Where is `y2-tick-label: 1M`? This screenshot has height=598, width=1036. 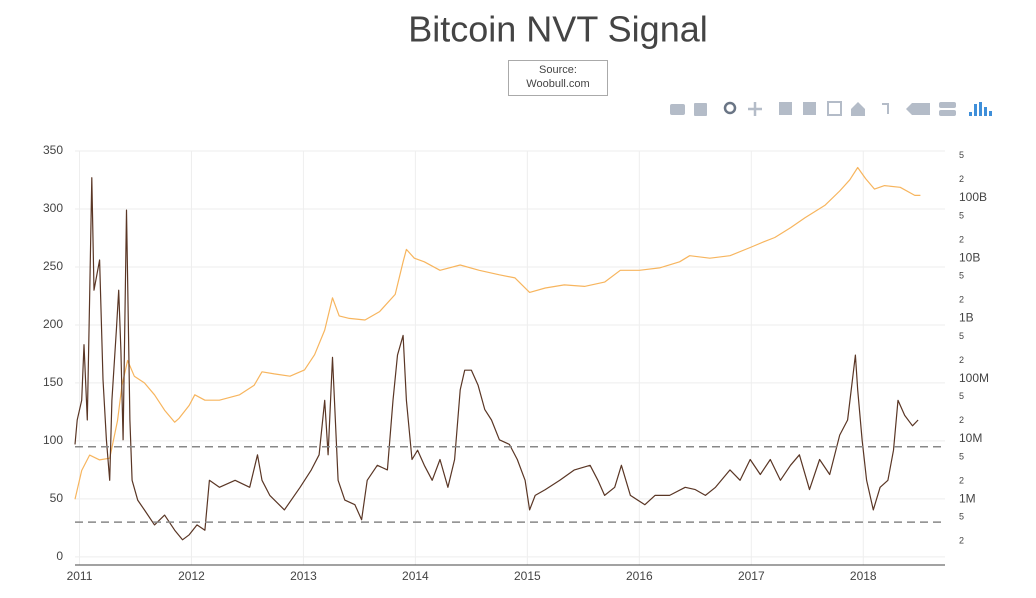
y2-tick-label: 1M is located at coordinates (967, 498).